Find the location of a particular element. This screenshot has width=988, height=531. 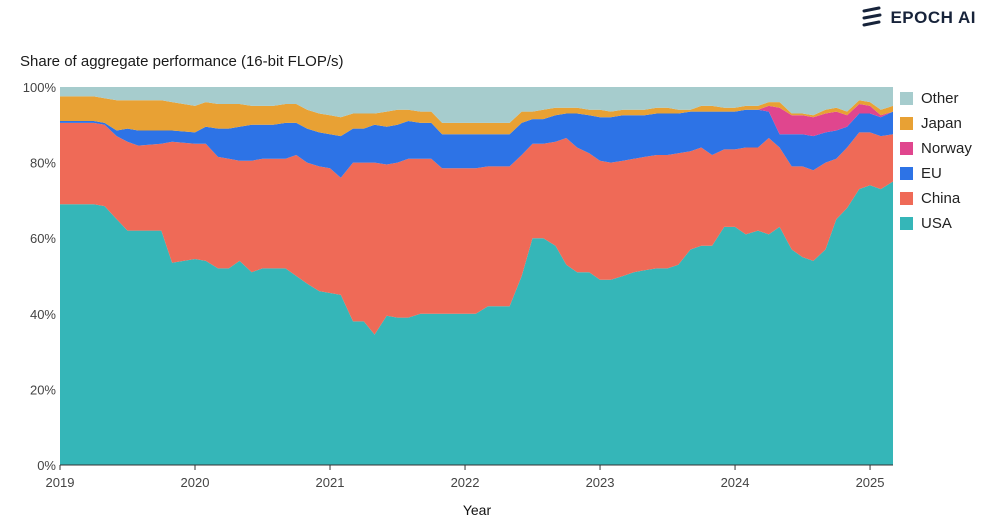

y-tick-label: 80% is located at coordinates (43, 163).